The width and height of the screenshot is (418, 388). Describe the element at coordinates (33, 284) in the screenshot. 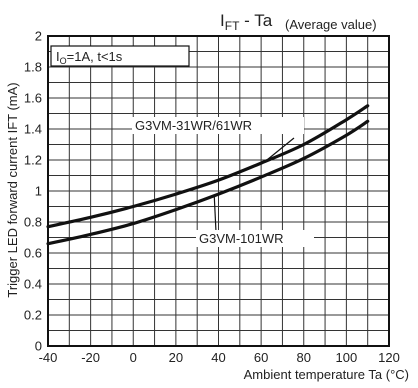

I see `y-tick-label: 0.4` at that location.